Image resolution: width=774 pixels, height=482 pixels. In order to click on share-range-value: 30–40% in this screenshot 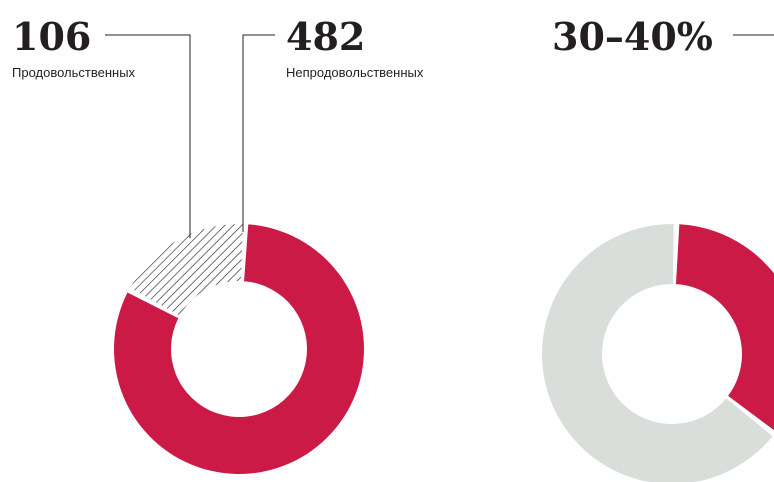, I will do `click(632, 36)`.